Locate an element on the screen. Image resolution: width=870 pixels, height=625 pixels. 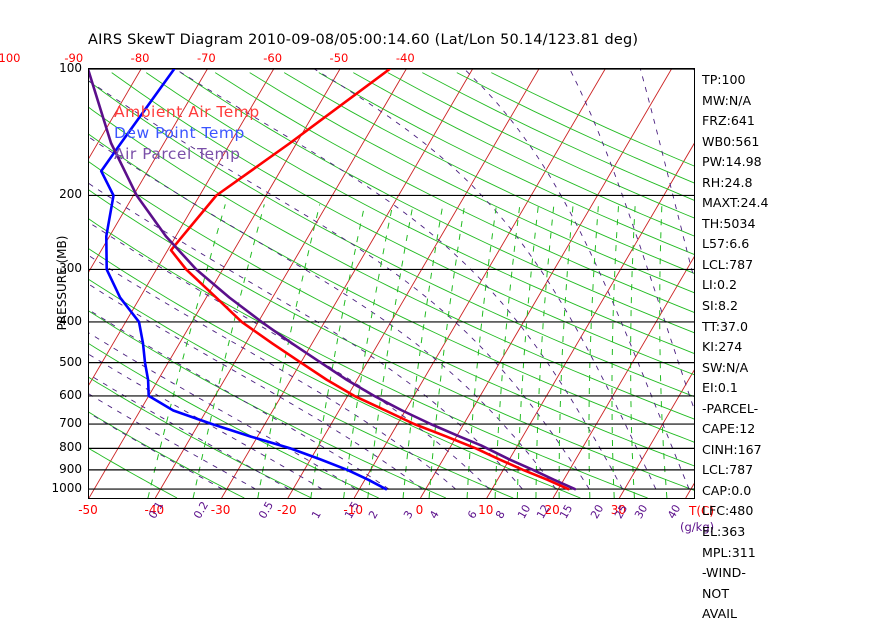
pressure-axis-tick: 600 is located at coordinates (70, 394).